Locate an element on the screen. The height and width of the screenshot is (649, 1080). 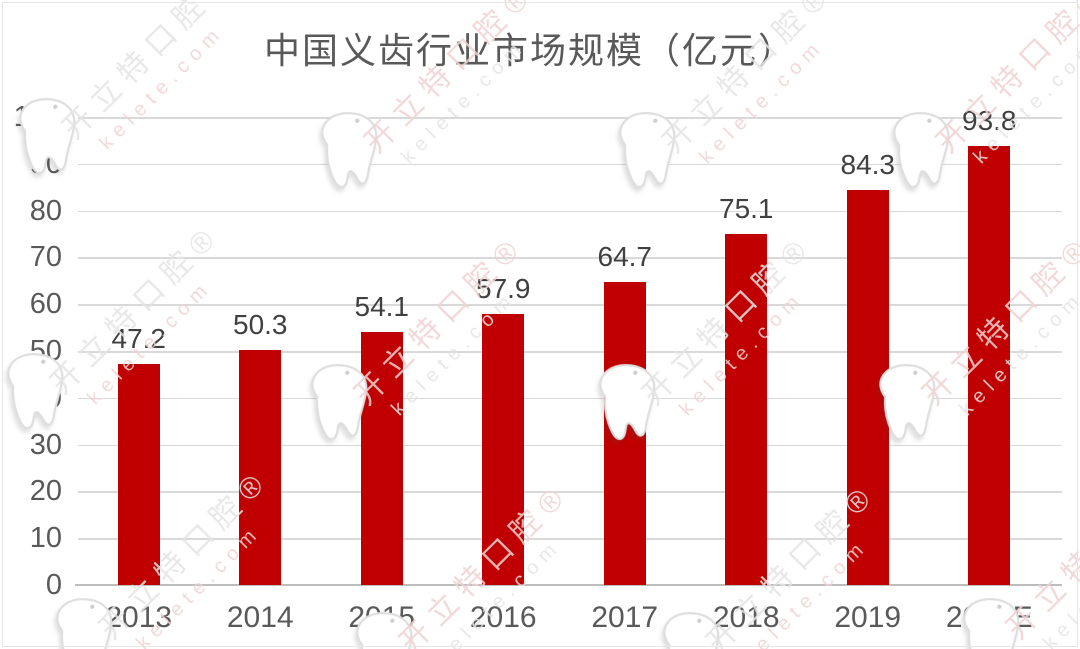
y-axis-tick-label: 50 is located at coordinates (45, 351).